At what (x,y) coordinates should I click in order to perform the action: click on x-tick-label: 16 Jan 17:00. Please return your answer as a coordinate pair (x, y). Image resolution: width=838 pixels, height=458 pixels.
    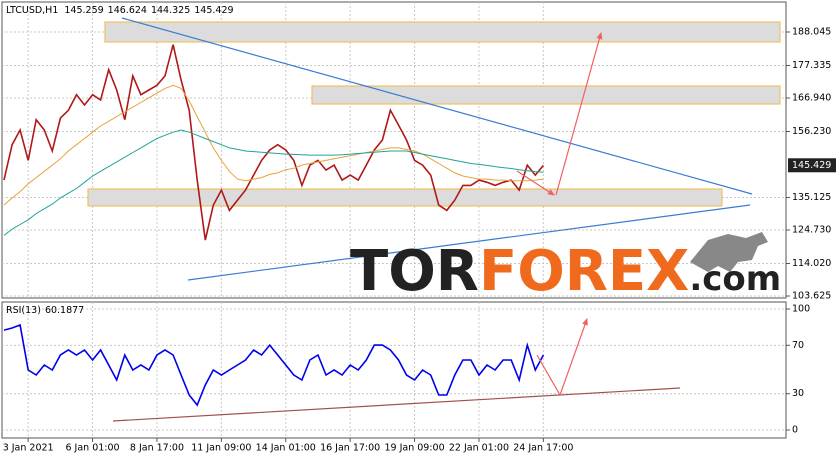
    Looking at the image, I should click on (350, 448).